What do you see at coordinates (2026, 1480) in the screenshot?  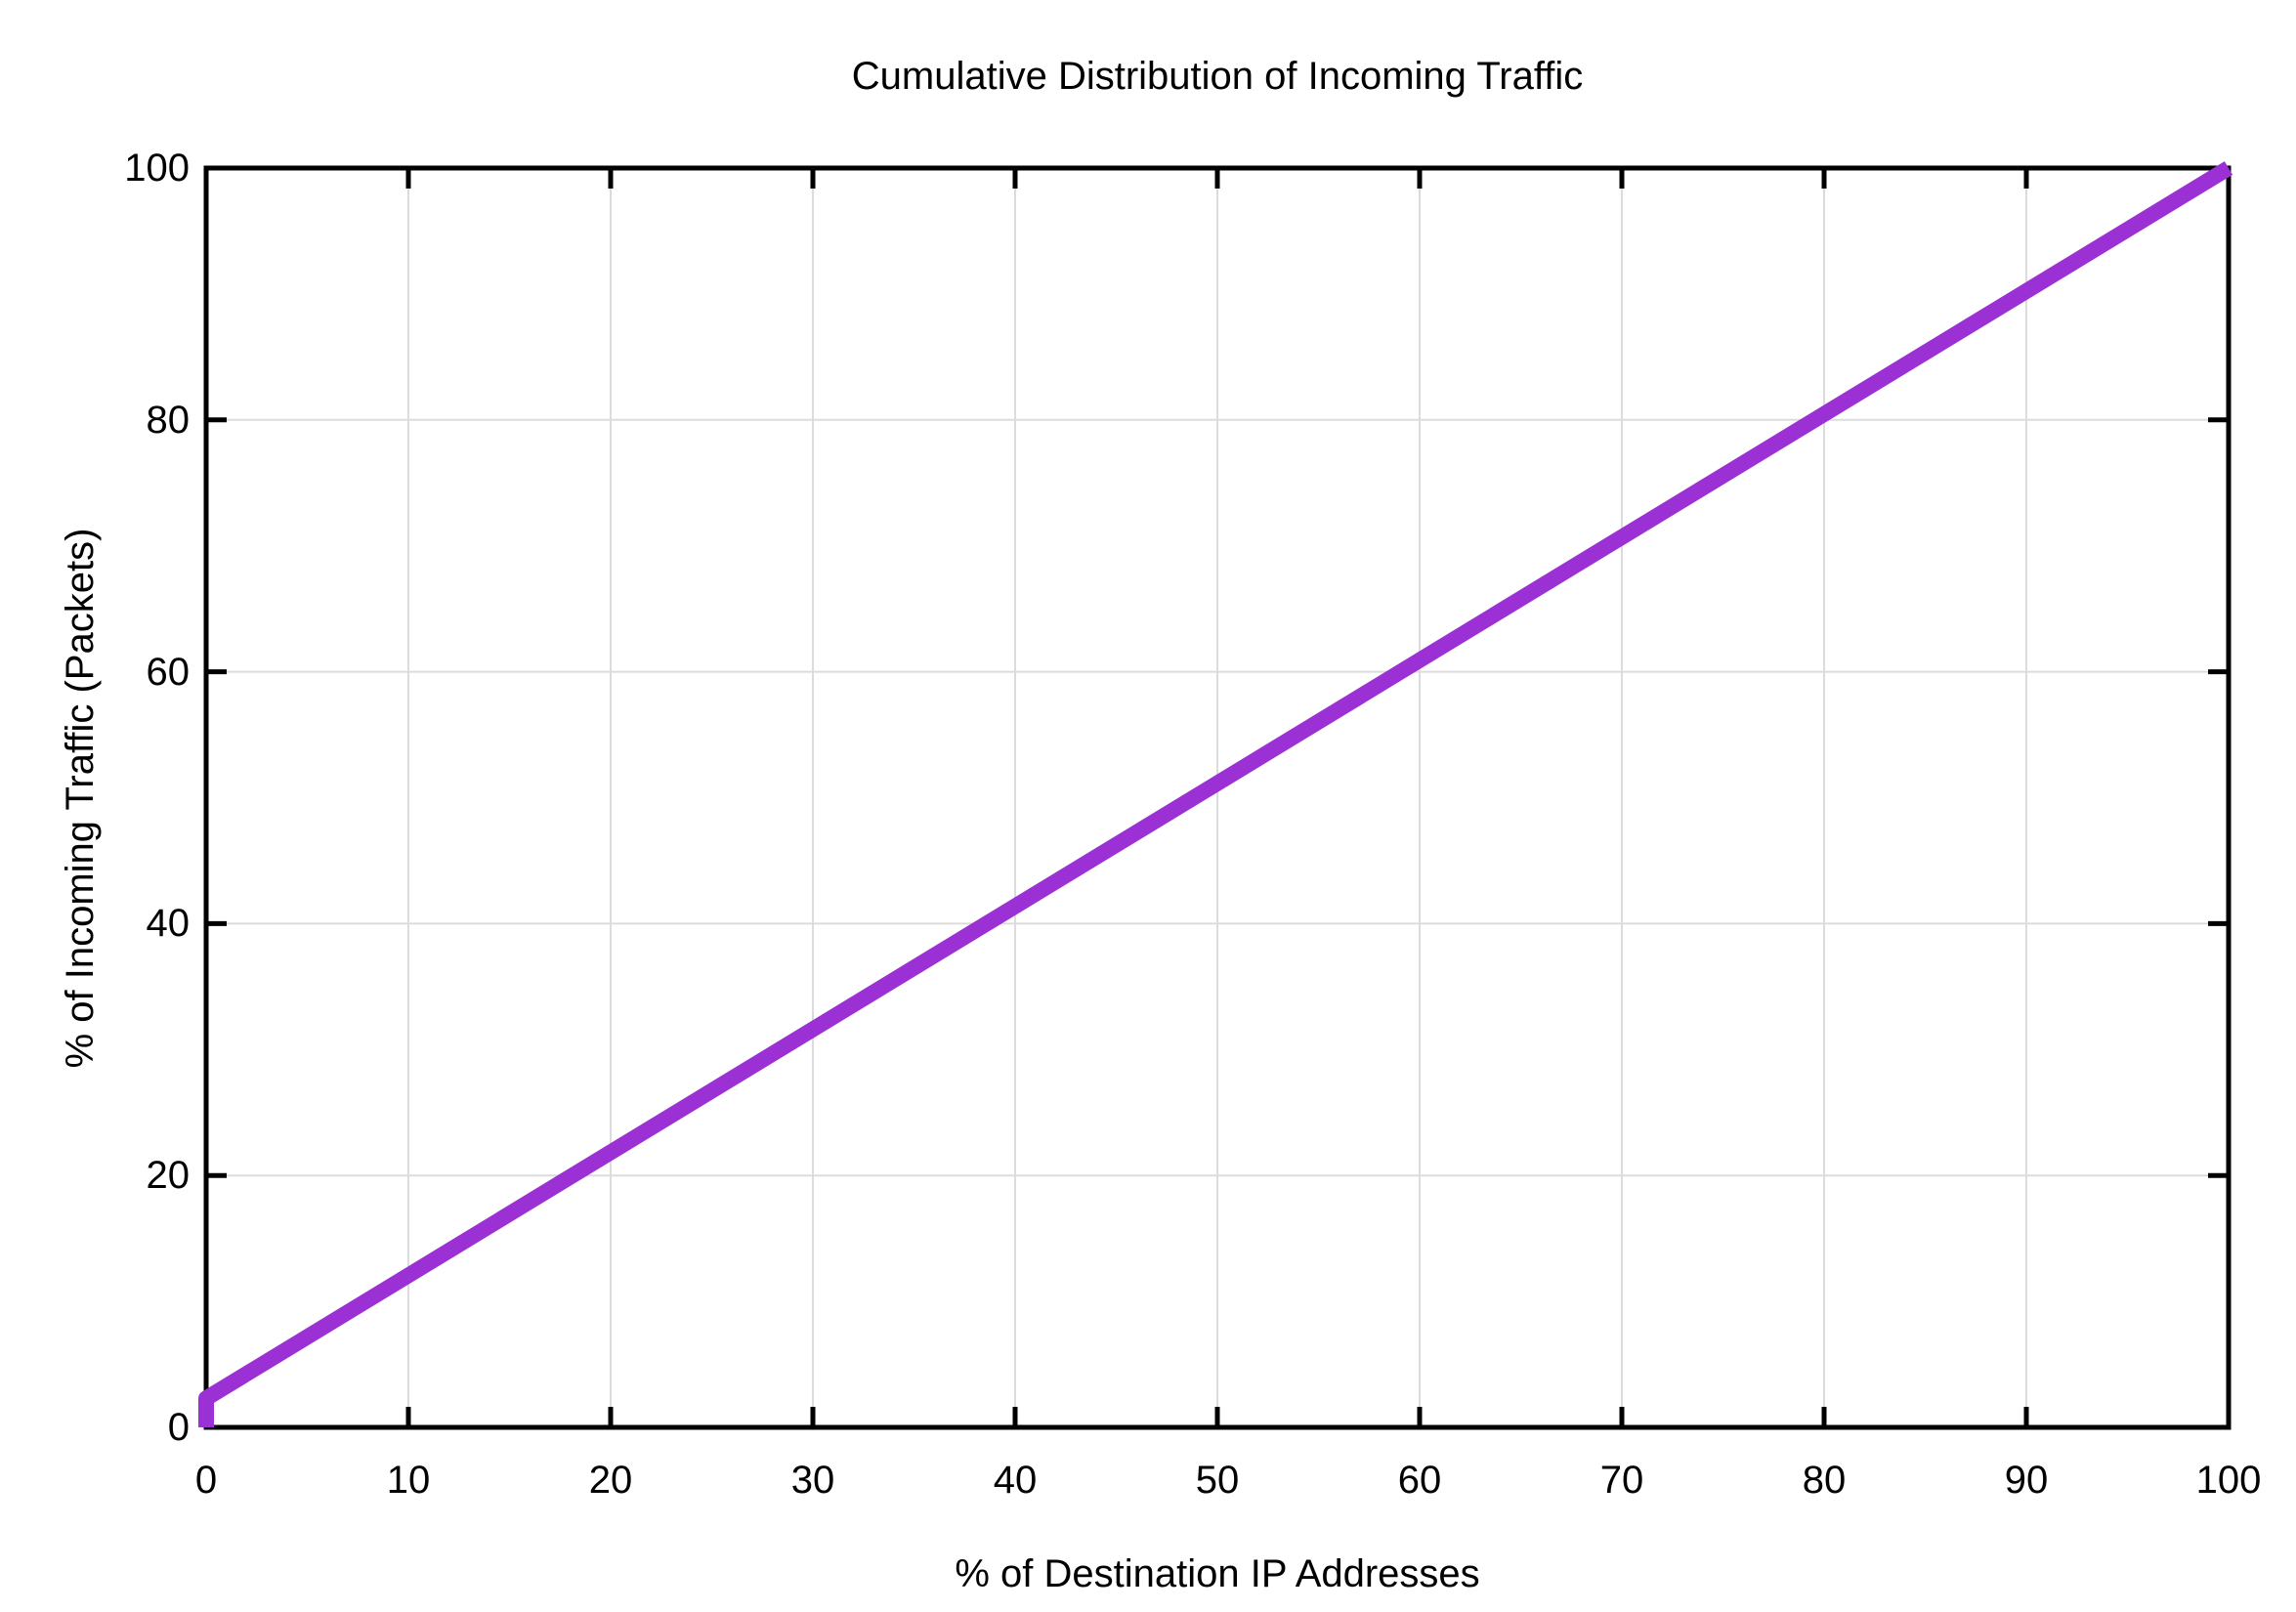 I see `x-tick-label: 90` at bounding box center [2026, 1480].